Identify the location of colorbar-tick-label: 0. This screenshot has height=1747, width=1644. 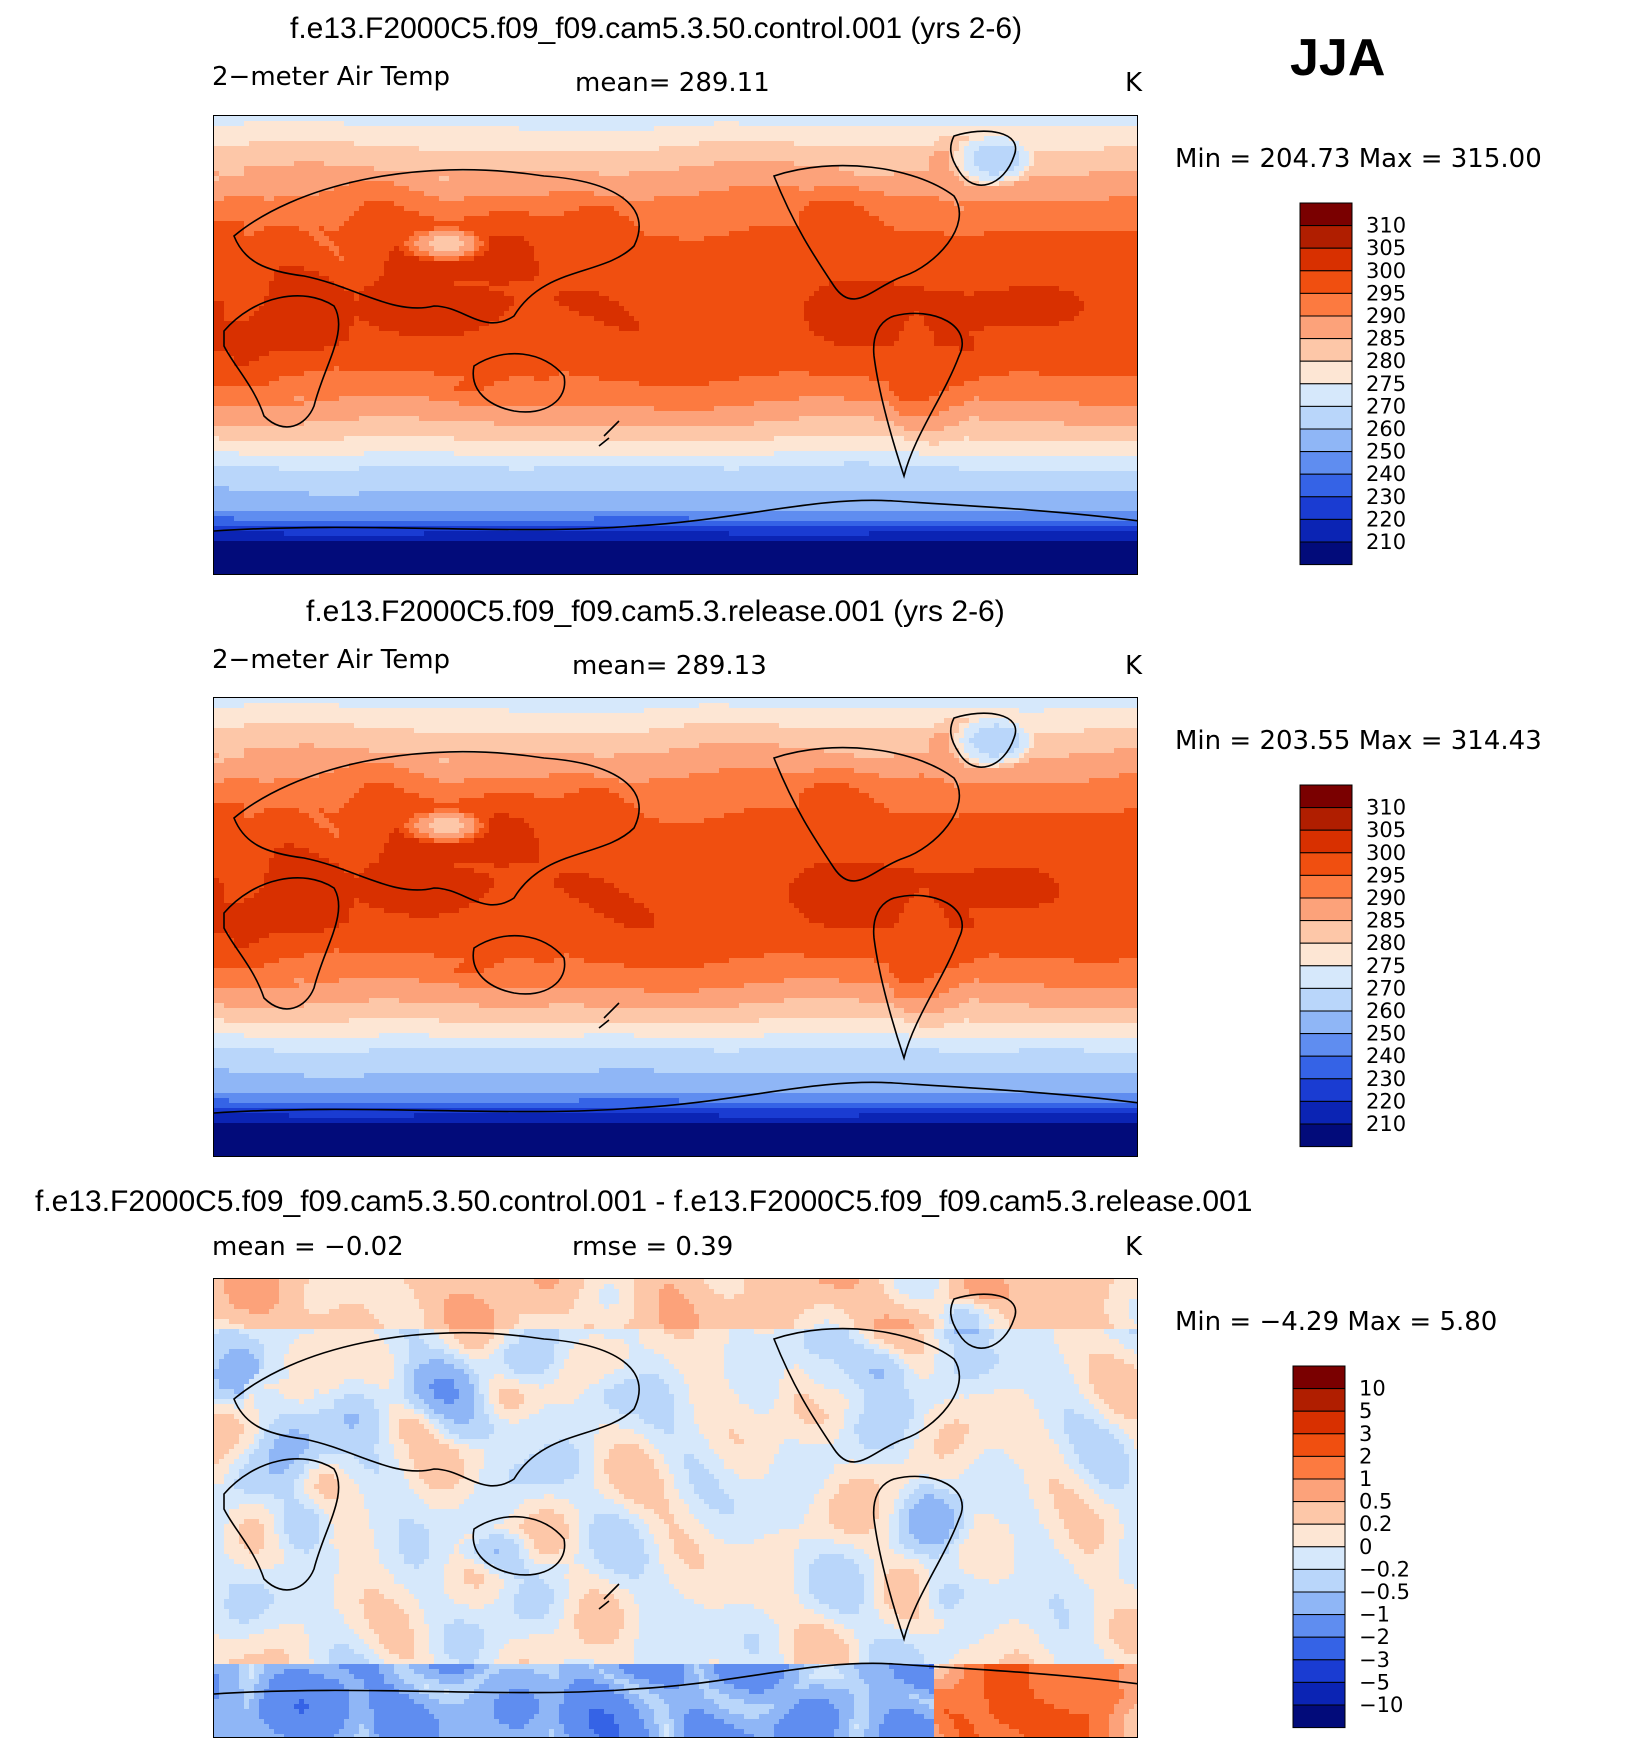
(1365, 1547).